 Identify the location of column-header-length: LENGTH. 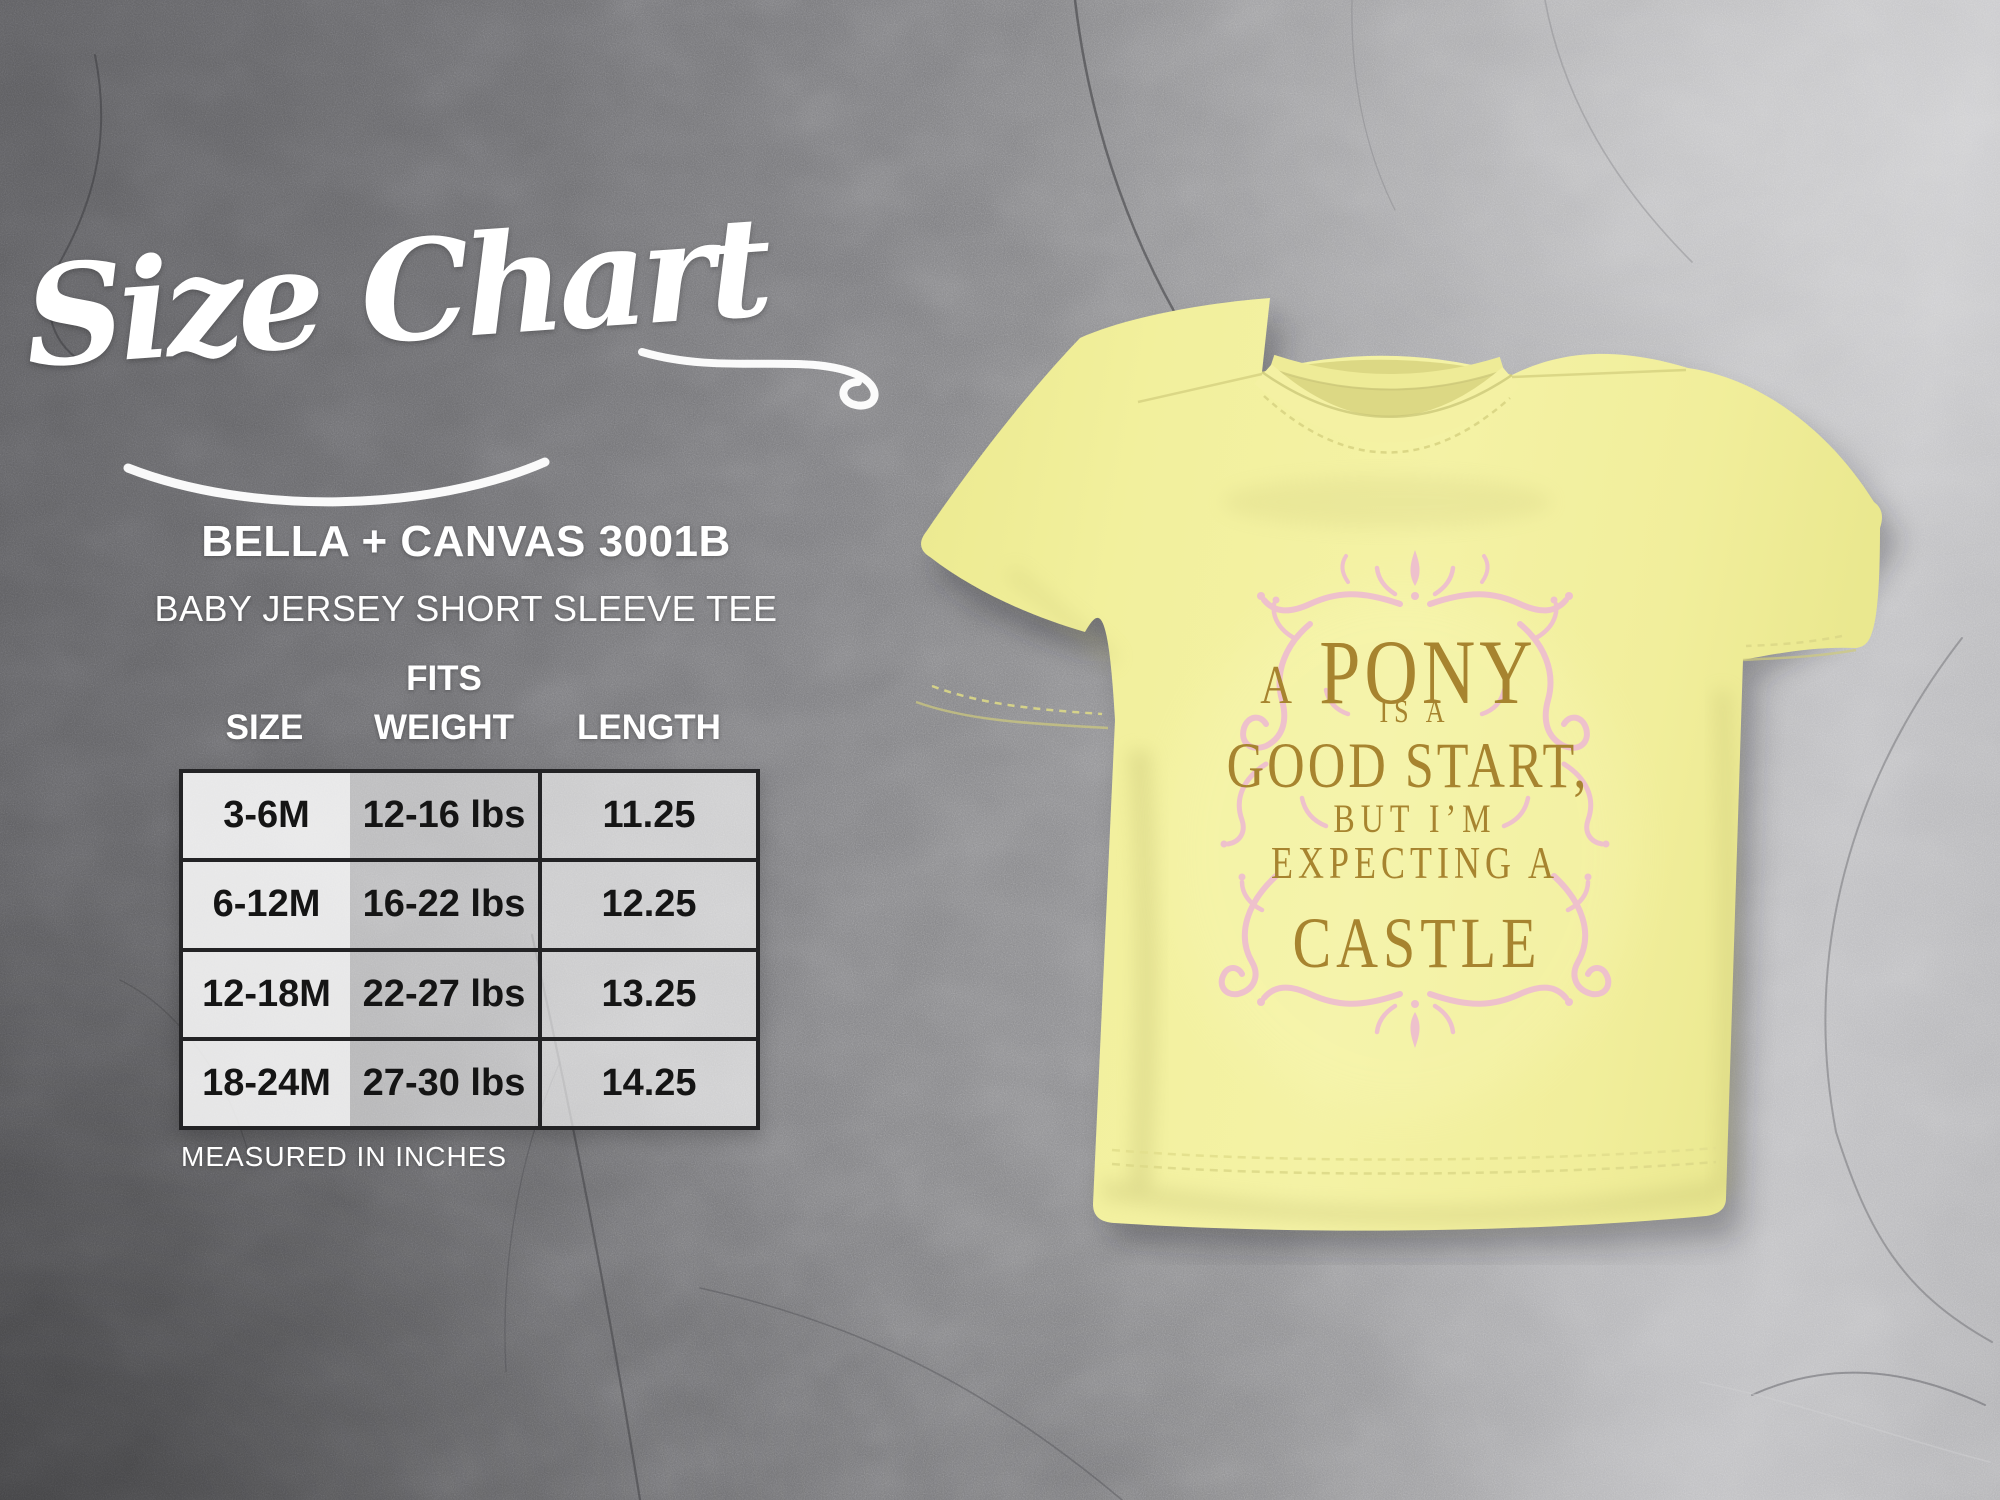
(649, 727).